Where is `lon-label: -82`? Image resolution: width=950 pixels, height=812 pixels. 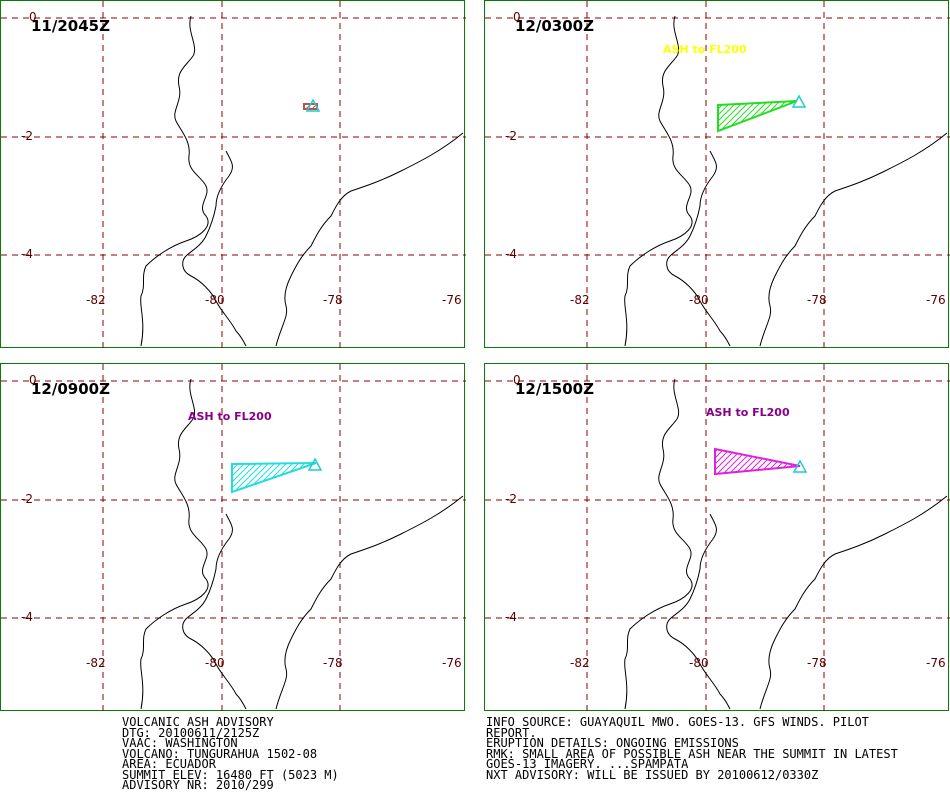
lon-label: -82 is located at coordinates (96, 300).